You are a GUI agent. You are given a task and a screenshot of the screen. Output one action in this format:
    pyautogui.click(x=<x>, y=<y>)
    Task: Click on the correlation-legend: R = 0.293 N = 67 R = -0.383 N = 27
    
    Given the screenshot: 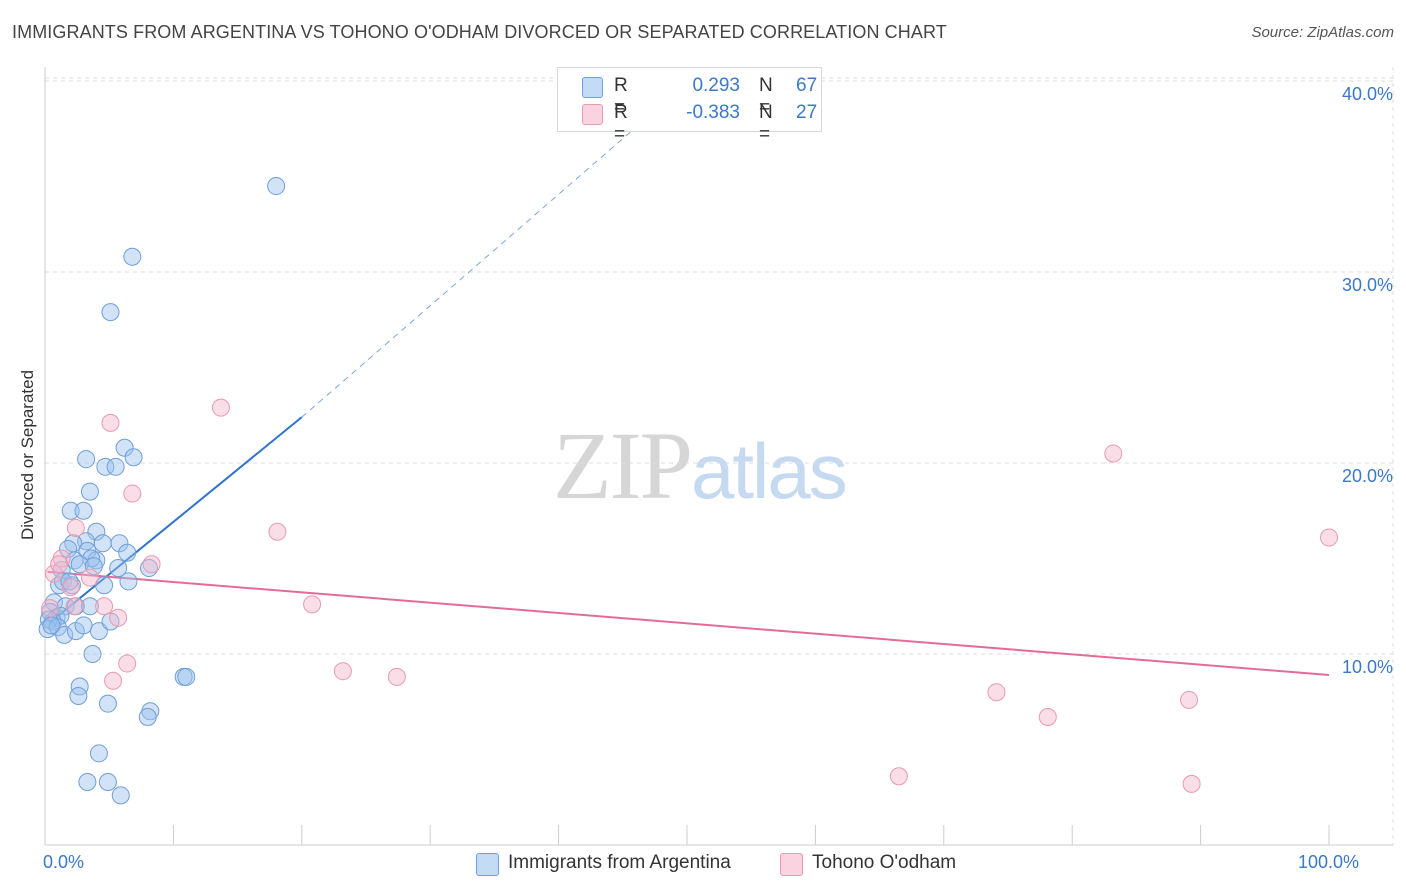 What is the action you would take?
    pyautogui.click(x=689, y=106)
    